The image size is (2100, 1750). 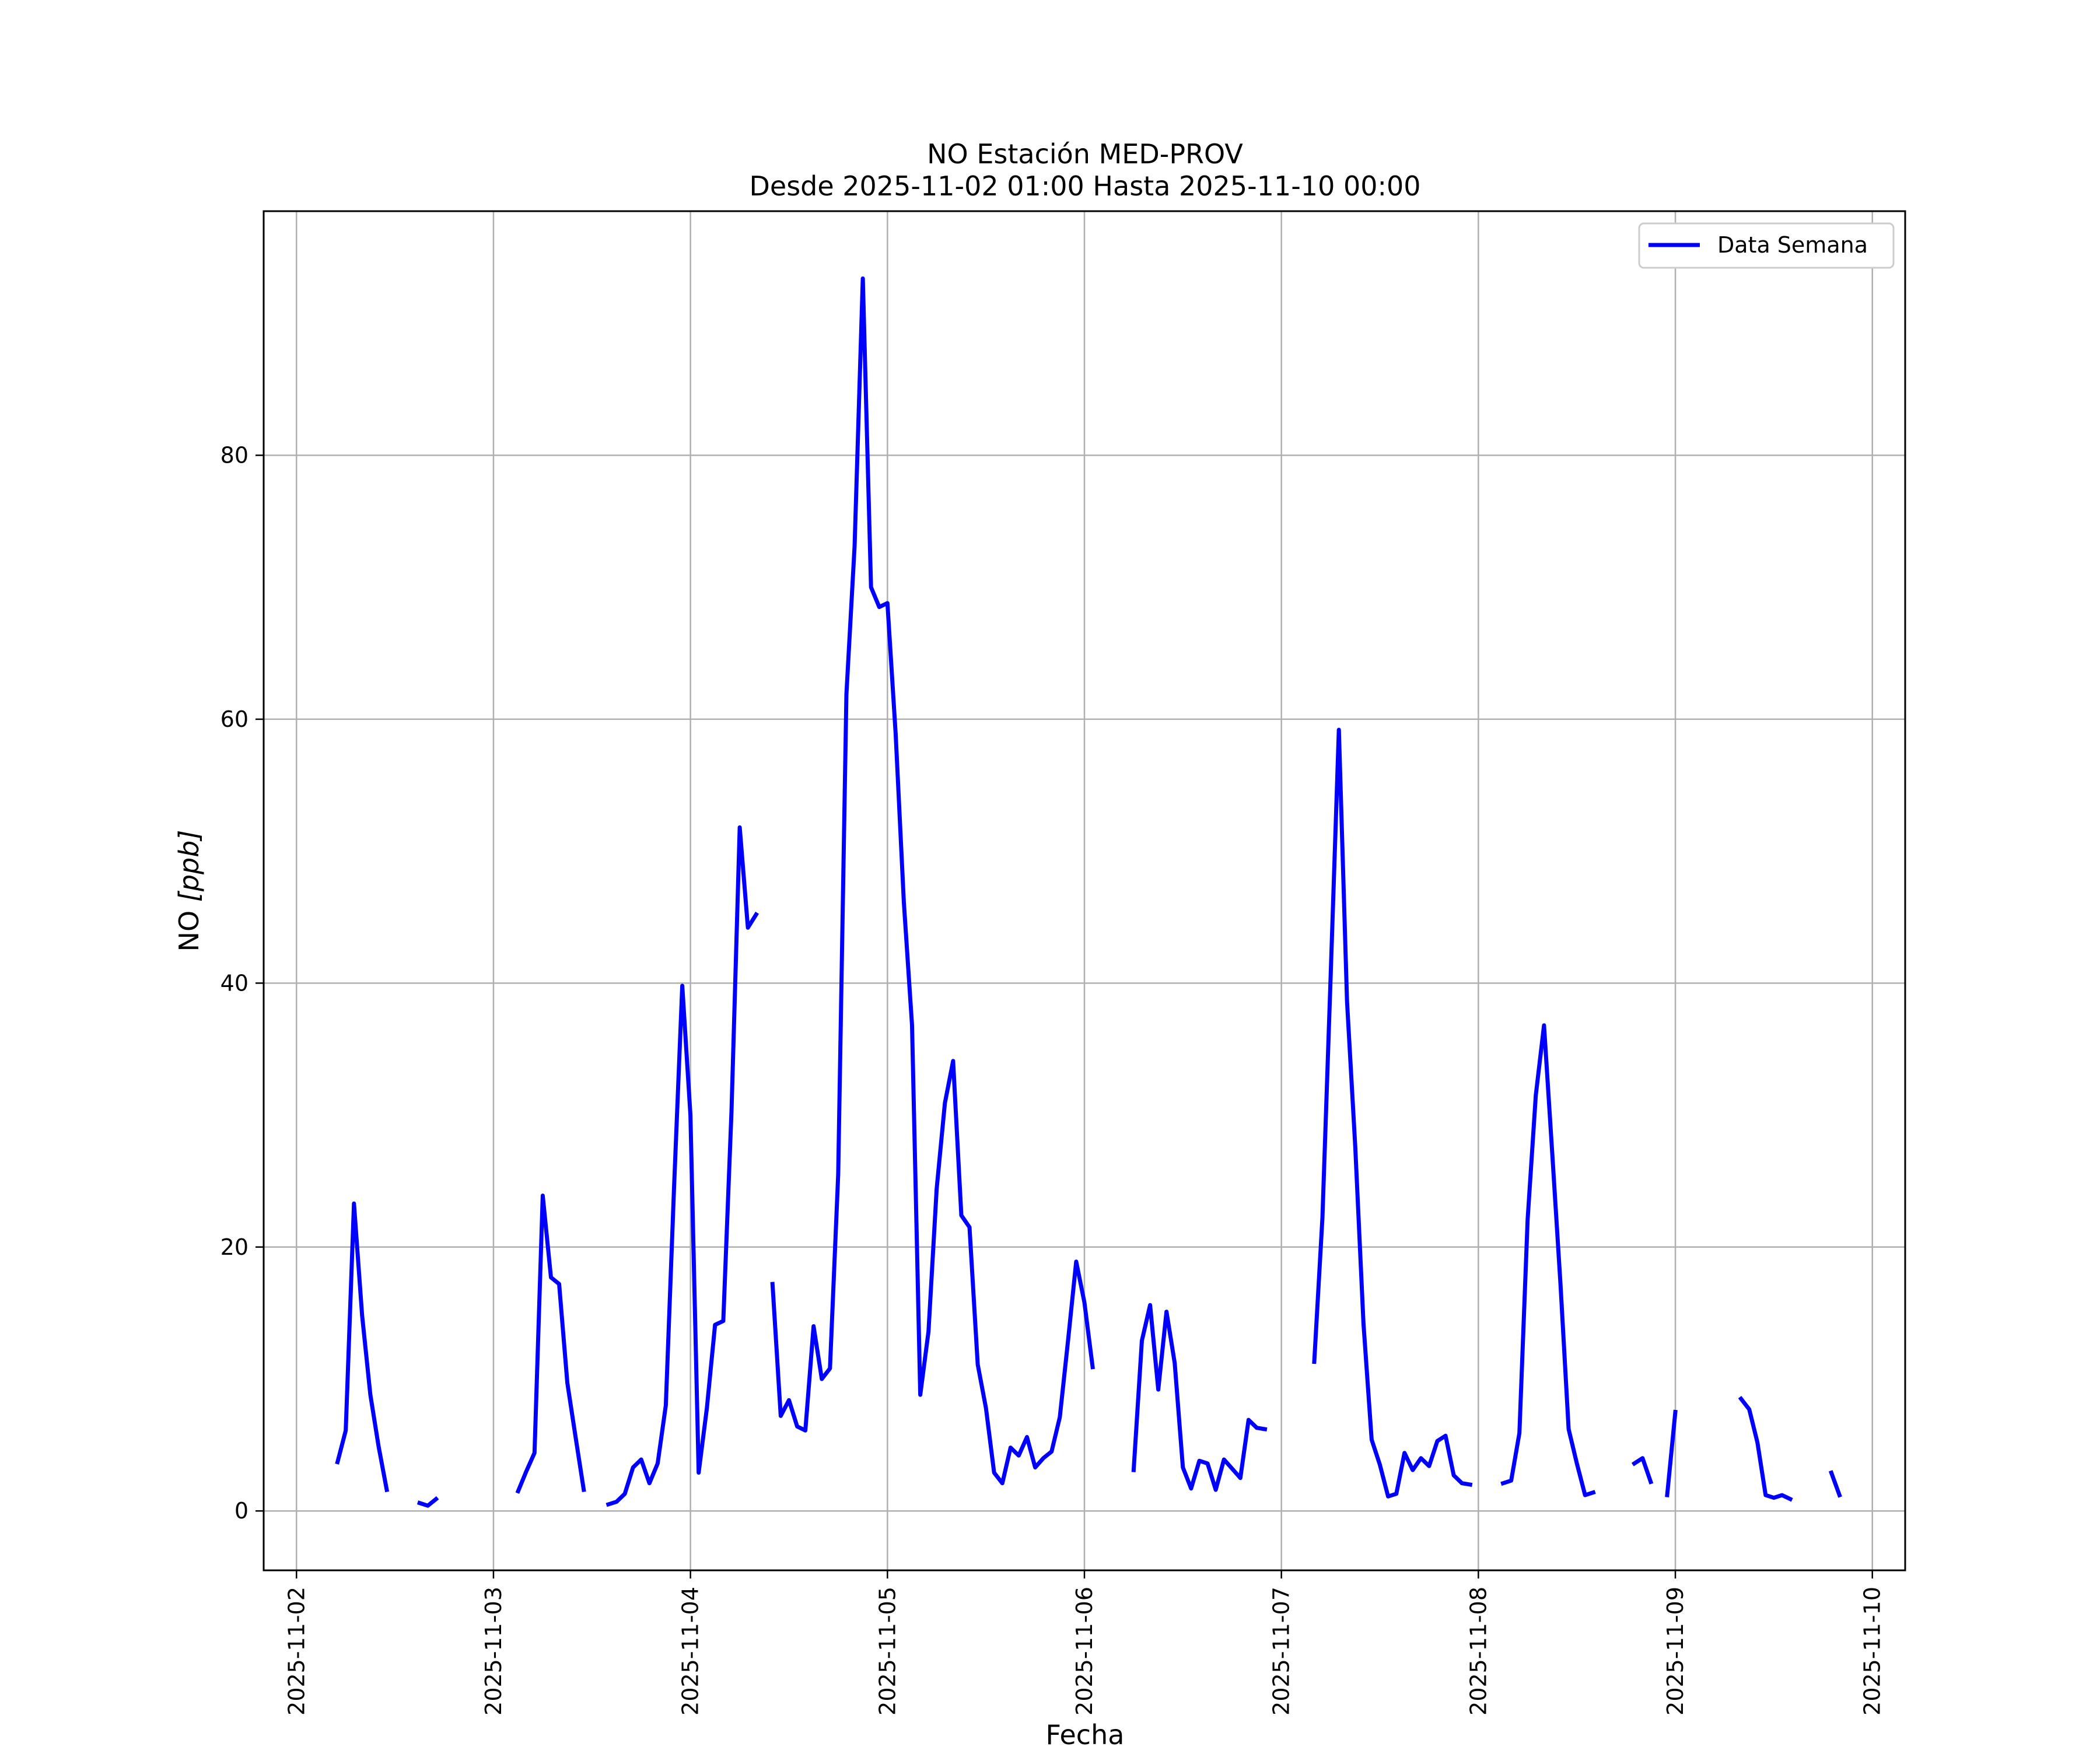 I want to click on x-tick-label: 2025-11-02, so click(x=296, y=1651).